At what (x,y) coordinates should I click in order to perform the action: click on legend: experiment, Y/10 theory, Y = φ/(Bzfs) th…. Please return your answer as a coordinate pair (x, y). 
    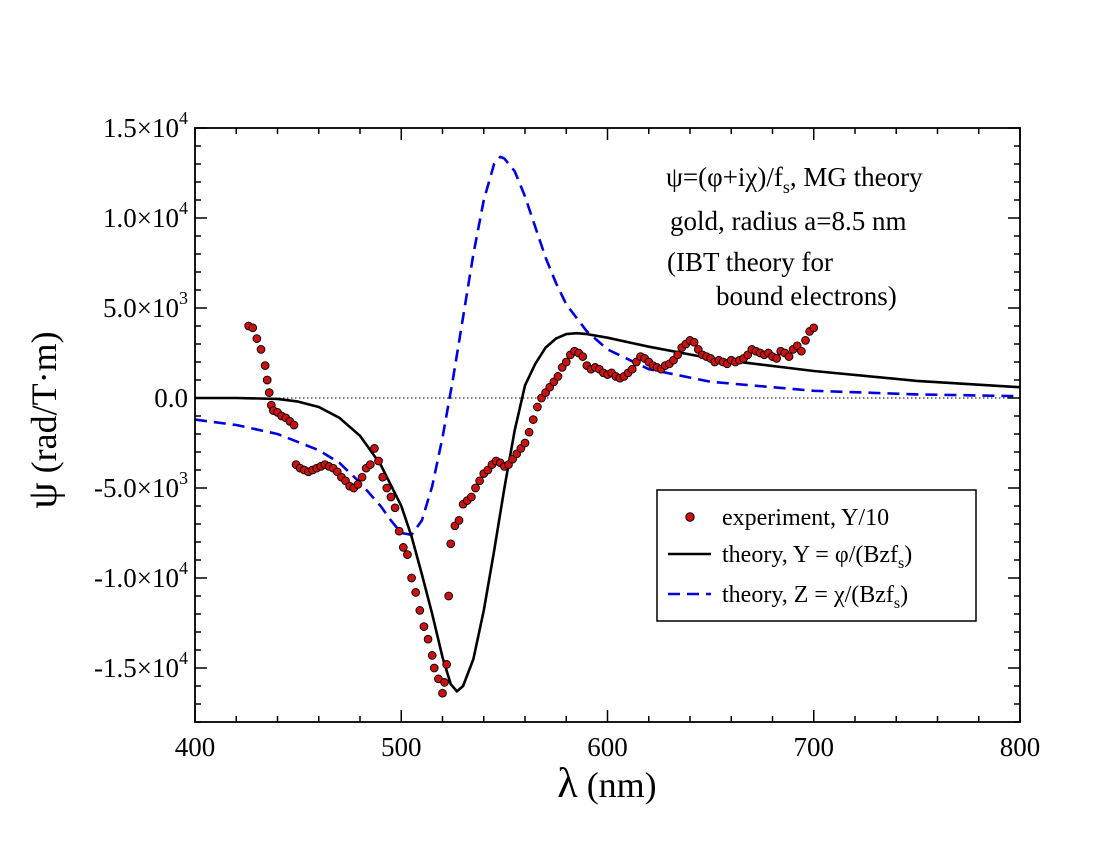
    Looking at the image, I should click on (816, 555).